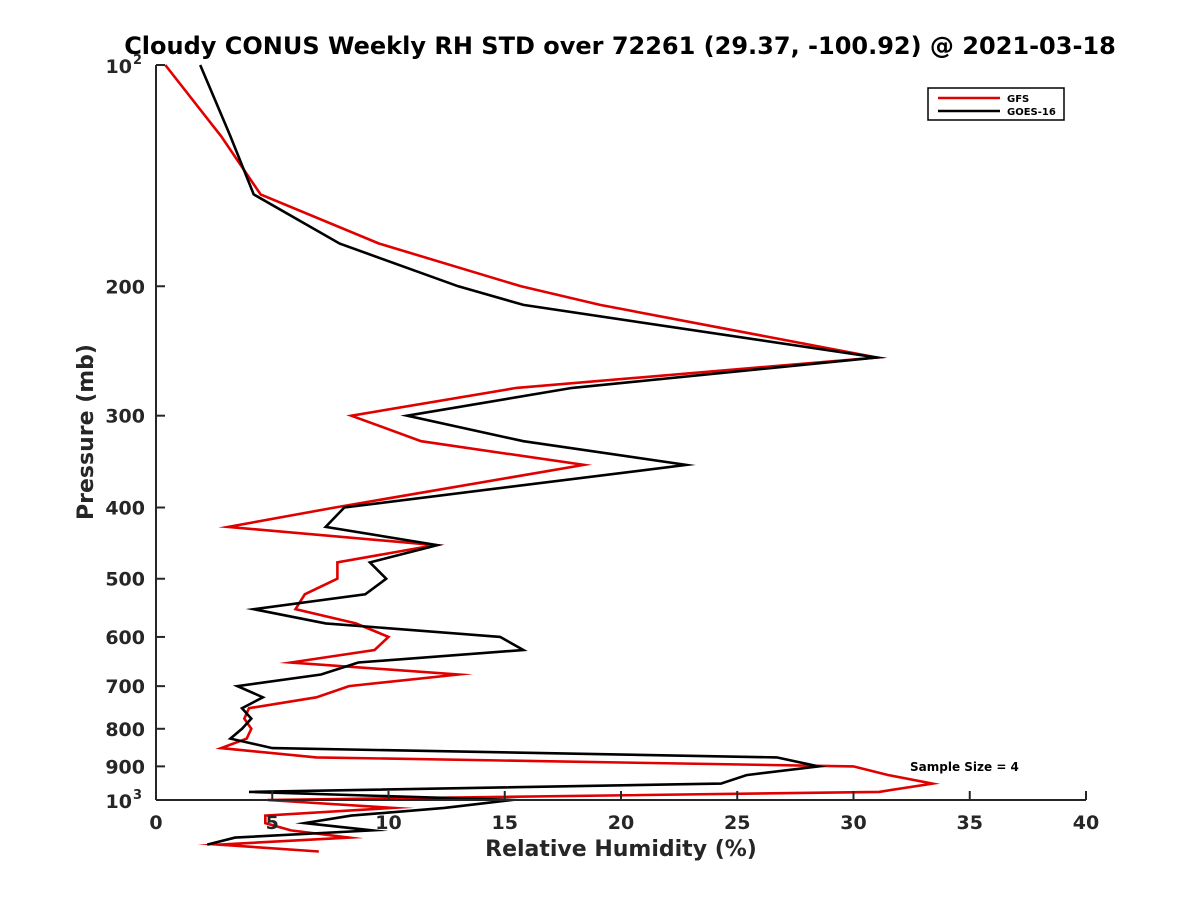 This screenshot has height=900, width=1200. Describe the element at coordinates (388, 823) in the screenshot. I see `x-tick-label: 10` at that location.